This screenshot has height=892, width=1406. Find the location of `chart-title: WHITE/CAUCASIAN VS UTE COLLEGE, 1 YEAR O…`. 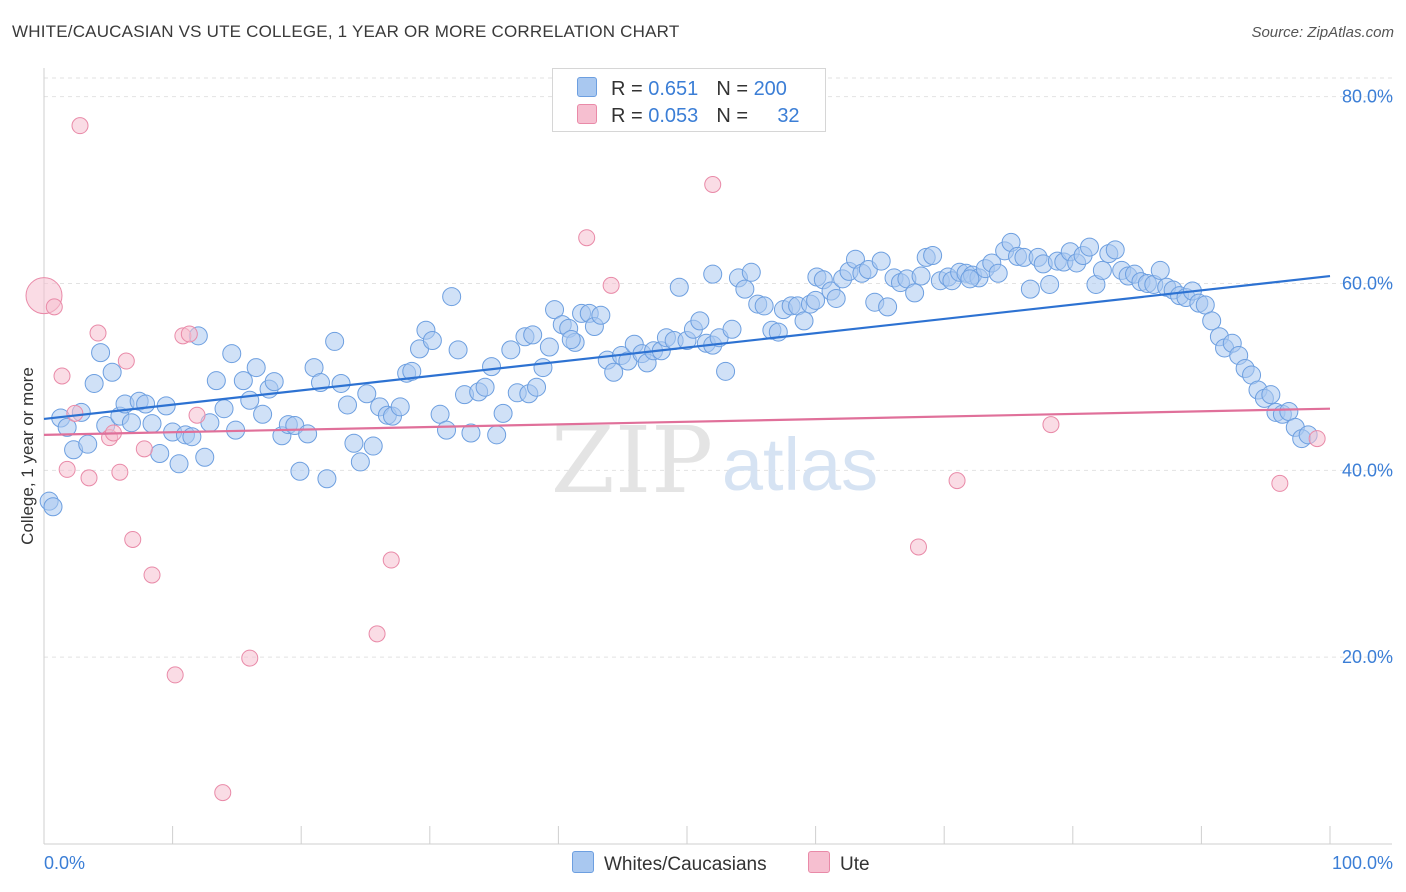

chart-title: WHITE/CAUCASIAN VS UTE COLLEGE, 1 YEAR O… is located at coordinates (346, 31).